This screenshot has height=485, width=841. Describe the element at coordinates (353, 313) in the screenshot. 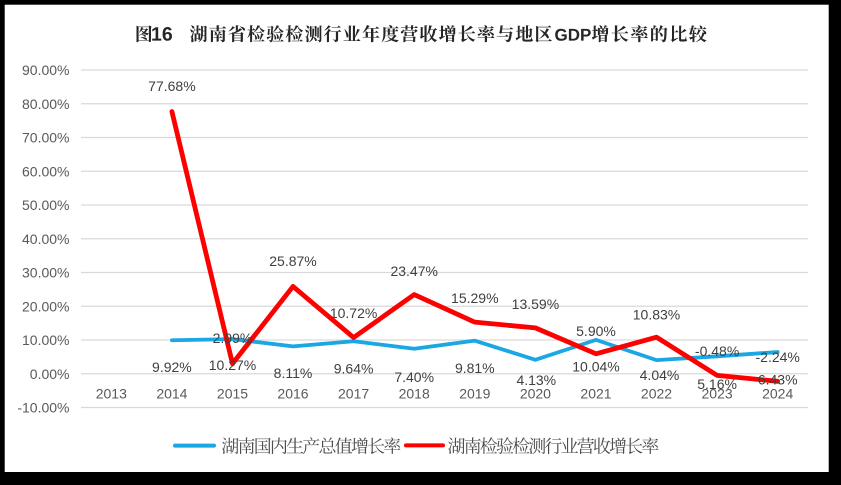

I see `svg-text: 10.72%` at that location.